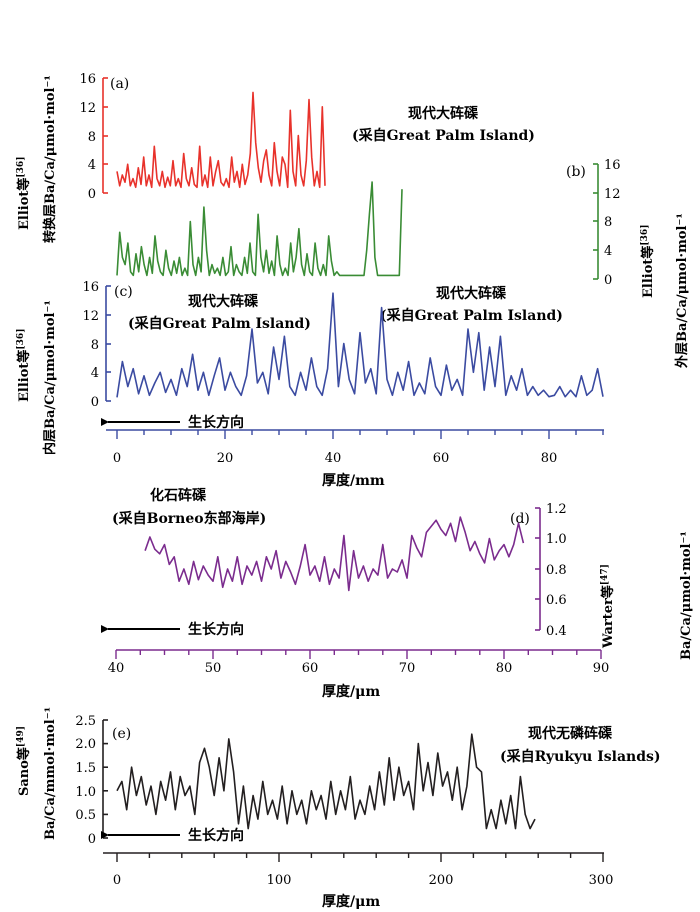  I want to click on panel-e-xtick-marks, so click(360, 857).